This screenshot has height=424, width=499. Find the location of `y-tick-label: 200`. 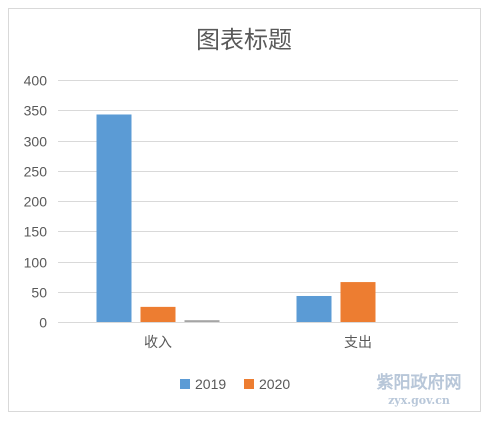

y-tick-label: 200 is located at coordinates (36, 202).